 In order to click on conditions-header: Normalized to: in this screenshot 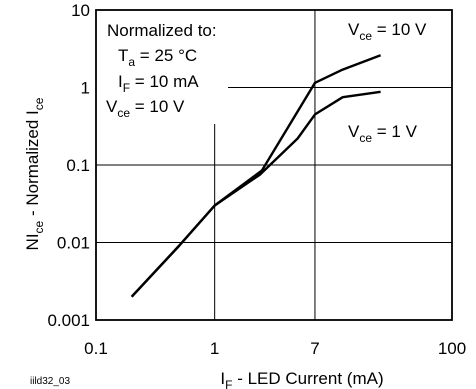, I will do `click(162, 30)`.